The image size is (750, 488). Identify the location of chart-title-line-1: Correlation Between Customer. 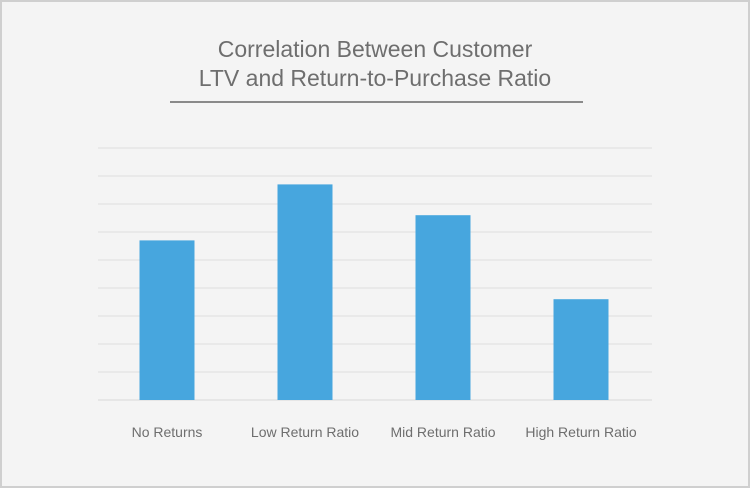
(375, 49).